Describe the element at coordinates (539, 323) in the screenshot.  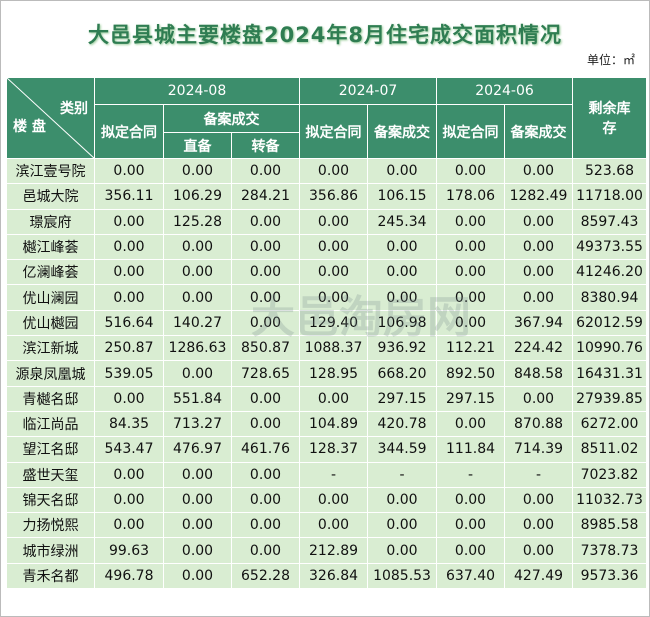
I see `cell-value: 367.94` at that location.